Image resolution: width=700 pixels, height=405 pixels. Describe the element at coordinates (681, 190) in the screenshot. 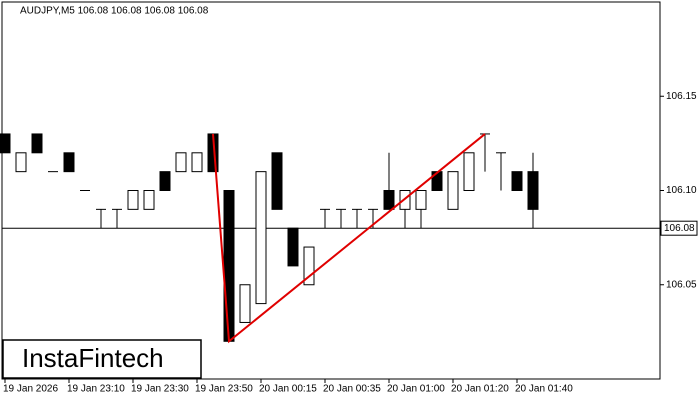

I see `y-tick-label: 106.10` at that location.